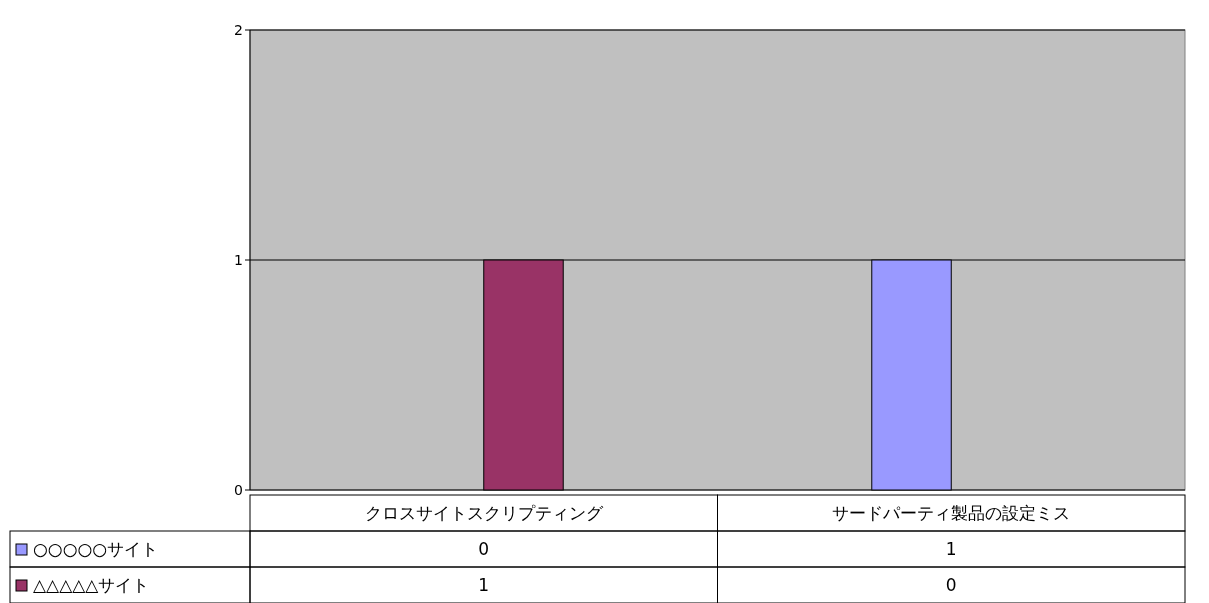 This screenshot has width=1209, height=603. What do you see at coordinates (484, 513) in the screenshot?
I see `x-tick-label: クロスサイトスクリプティング` at bounding box center [484, 513].